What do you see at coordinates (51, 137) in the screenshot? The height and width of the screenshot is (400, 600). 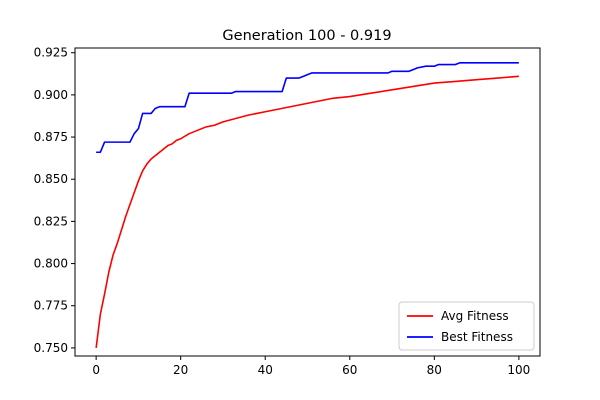 I see `y-tick-label: 0.875` at bounding box center [51, 137].